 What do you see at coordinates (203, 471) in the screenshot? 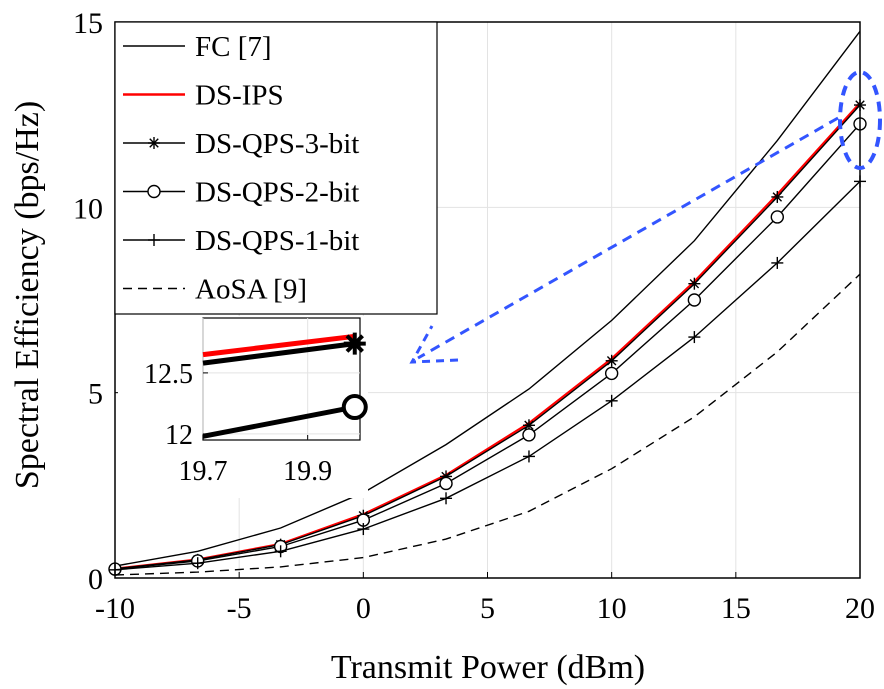
I see `inset-x-tick-label: 19.7` at bounding box center [203, 471].